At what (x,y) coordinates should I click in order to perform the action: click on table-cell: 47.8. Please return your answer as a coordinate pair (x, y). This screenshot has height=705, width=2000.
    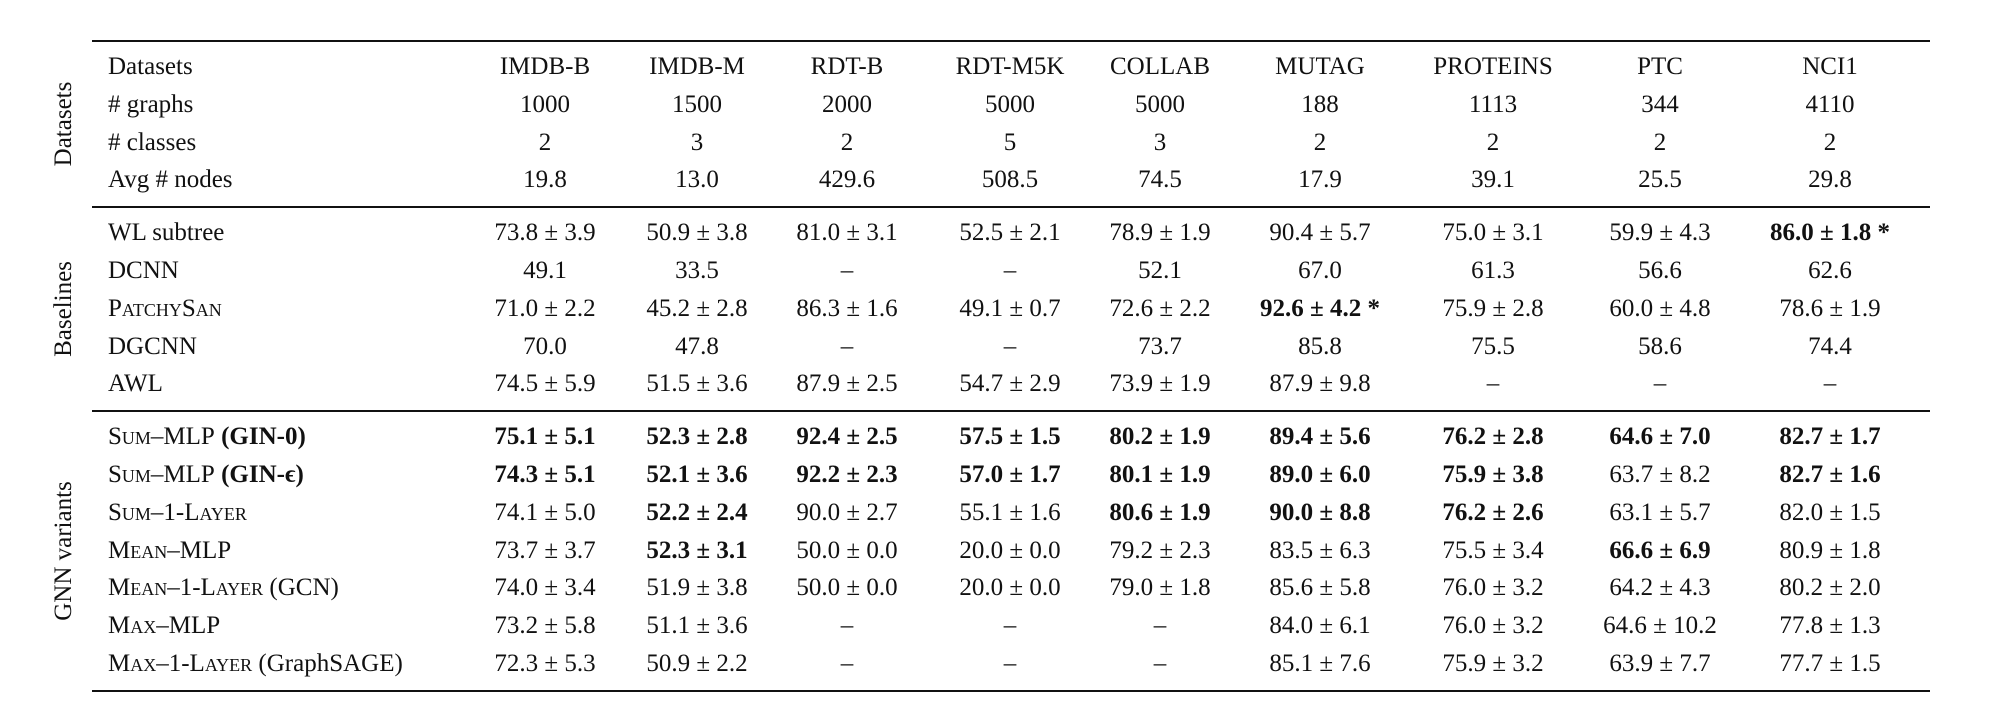
    Looking at the image, I should click on (697, 346).